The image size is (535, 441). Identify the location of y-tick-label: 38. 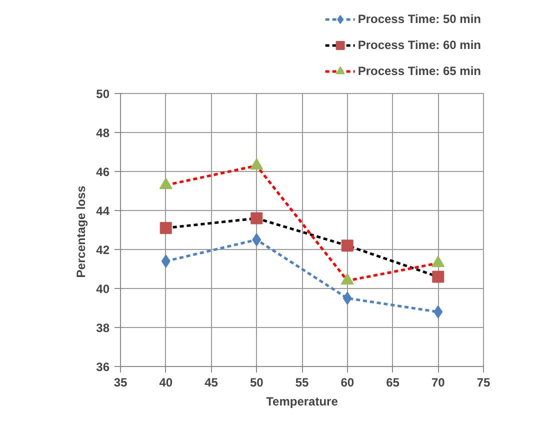
(103, 328).